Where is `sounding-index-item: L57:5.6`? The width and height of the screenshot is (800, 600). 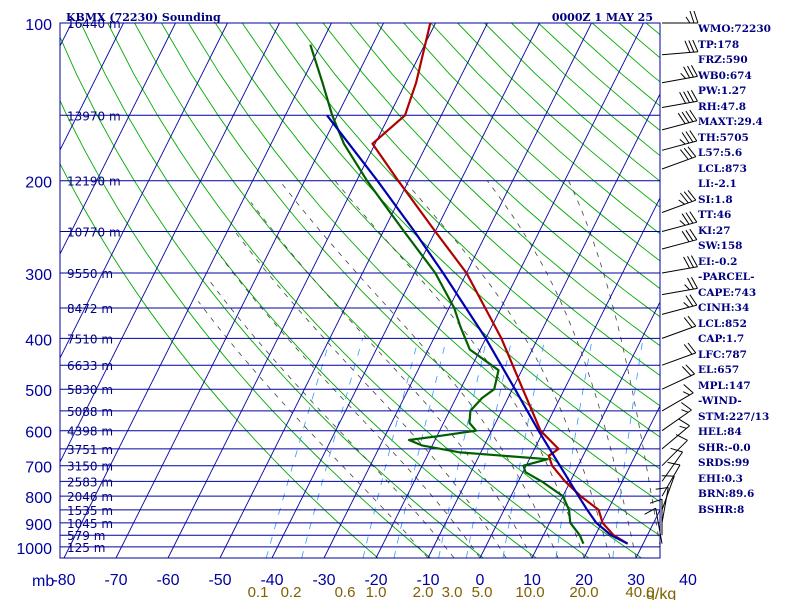 sounding-index-item: L57:5.6 is located at coordinates (720, 153).